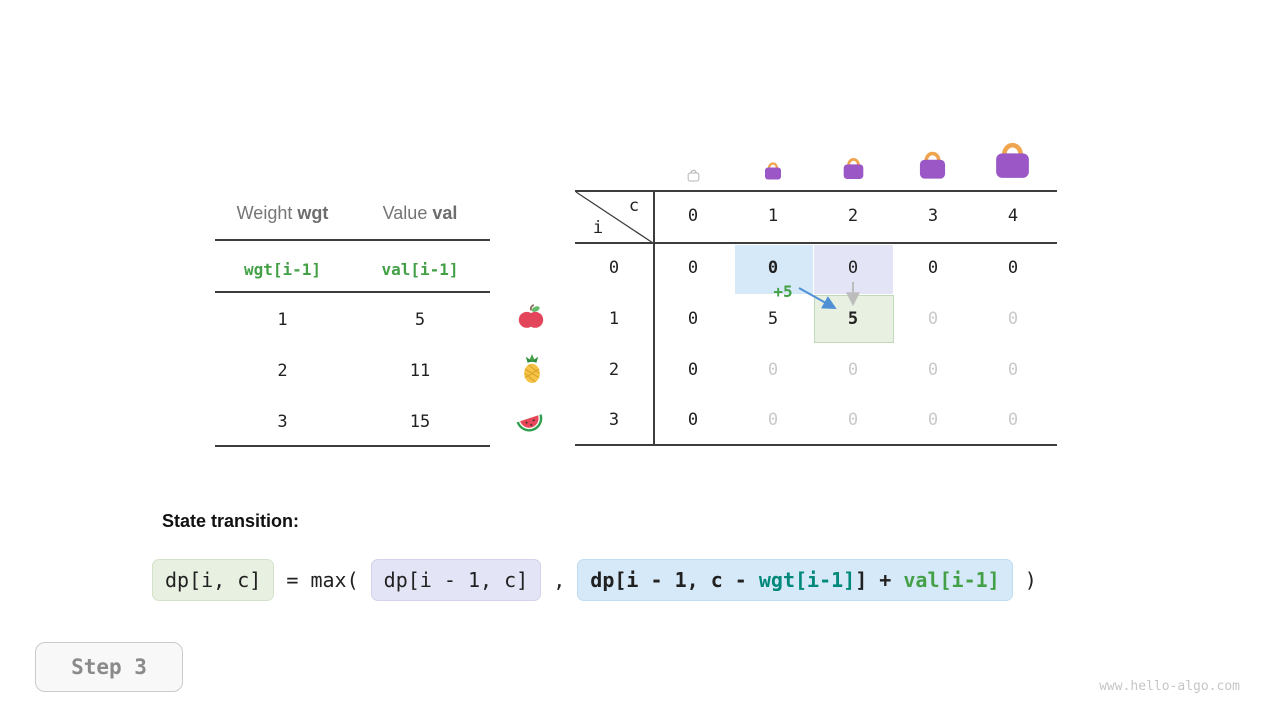  I want to click on items-table-line-mid, so click(352, 292).